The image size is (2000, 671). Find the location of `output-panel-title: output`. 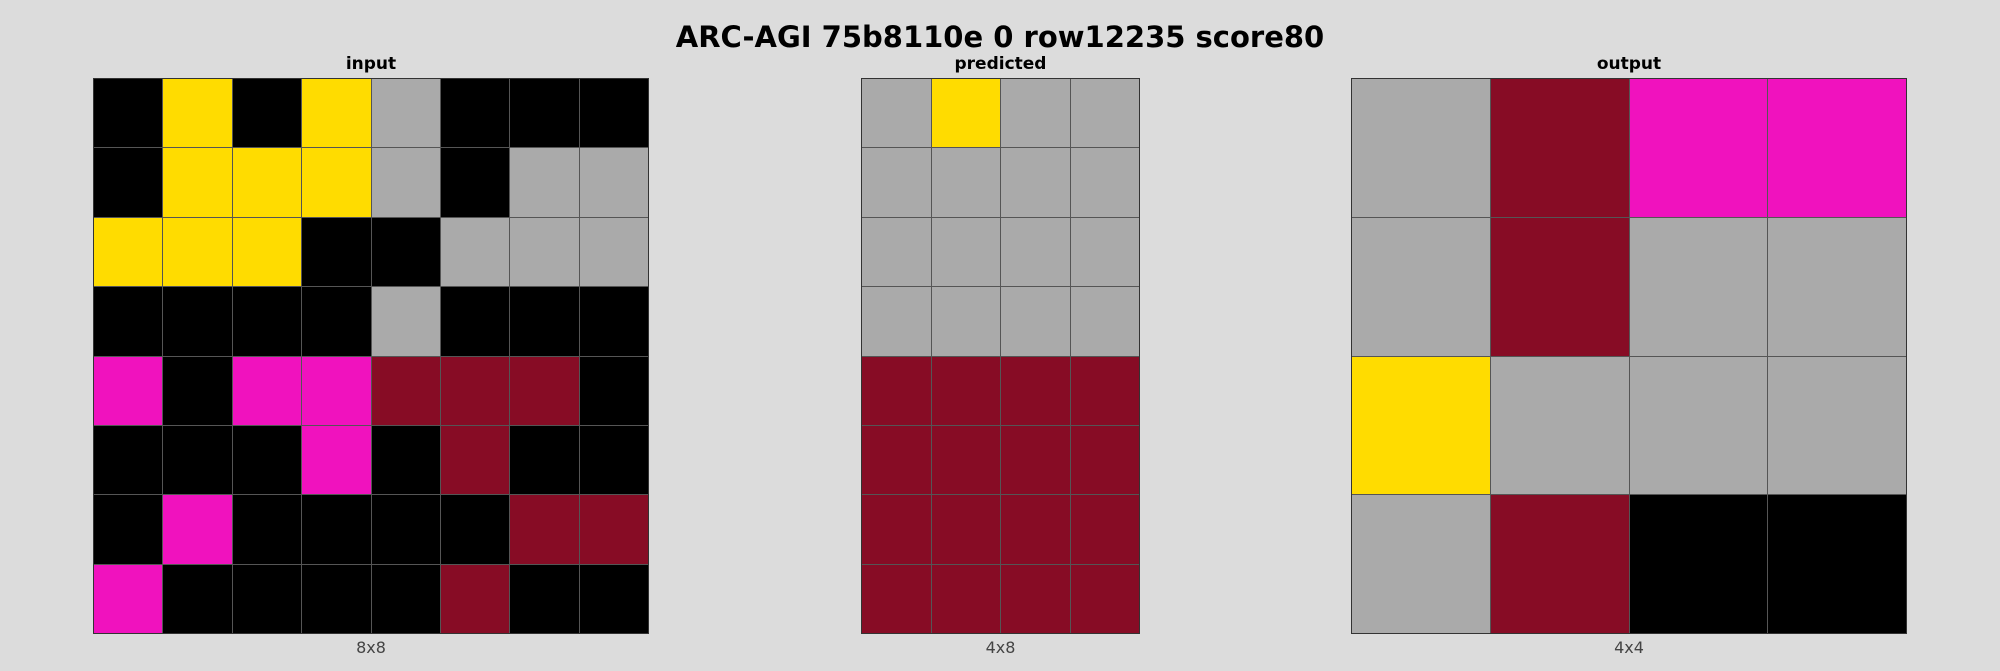

output-panel-title: output is located at coordinates (1629, 64).